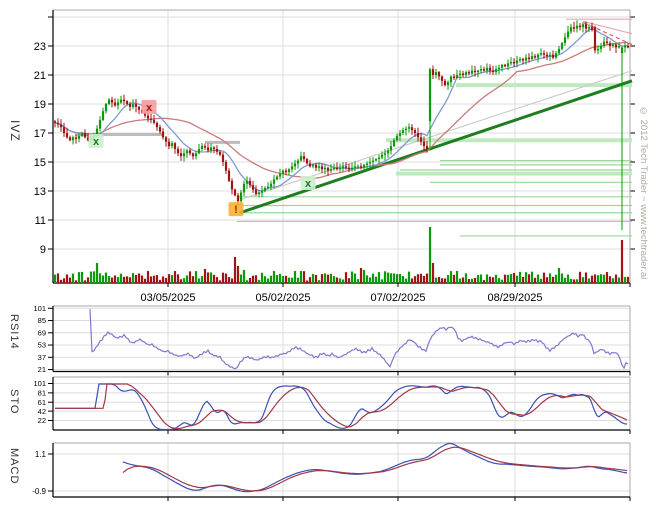 Image resolution: width=657 pixels, height=514 pixels. What do you see at coordinates (42, 332) in the screenshot?
I see `y-tick-label: 69` at bounding box center [42, 332].